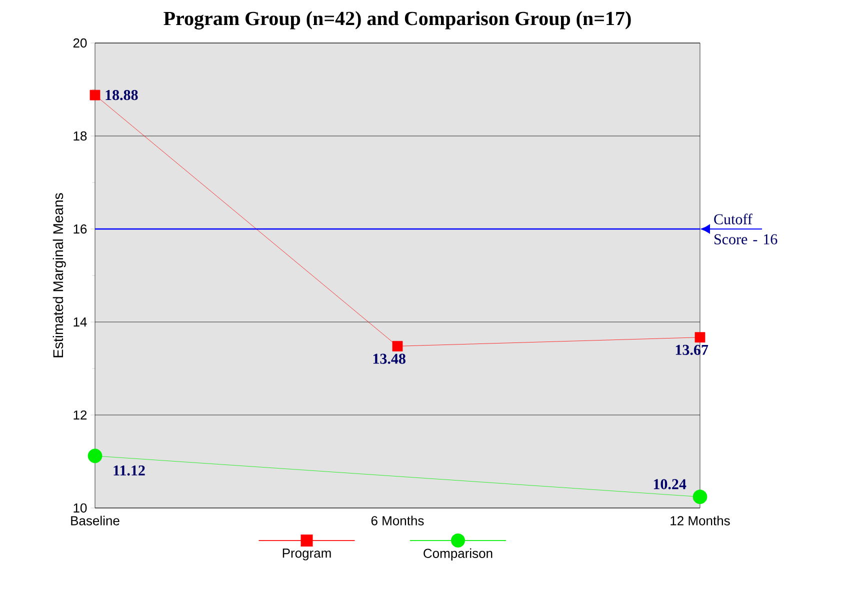 This screenshot has width=855, height=603. Describe the element at coordinates (458, 554) in the screenshot. I see `legend-label: Comparison` at that location.